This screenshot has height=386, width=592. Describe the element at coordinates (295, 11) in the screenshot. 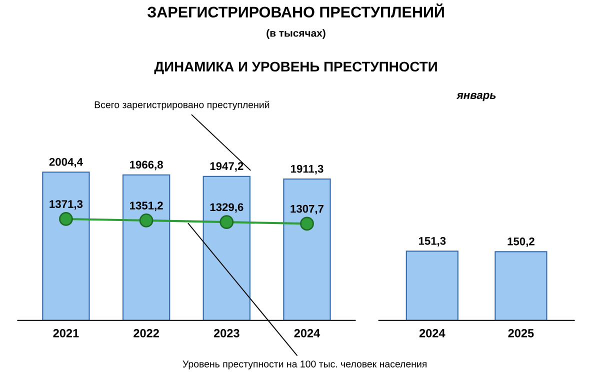

I see `chart-title: ЗАРЕГИСТРИРОВАНО ПРЕСТУПЛЕНИЙ` at that location.